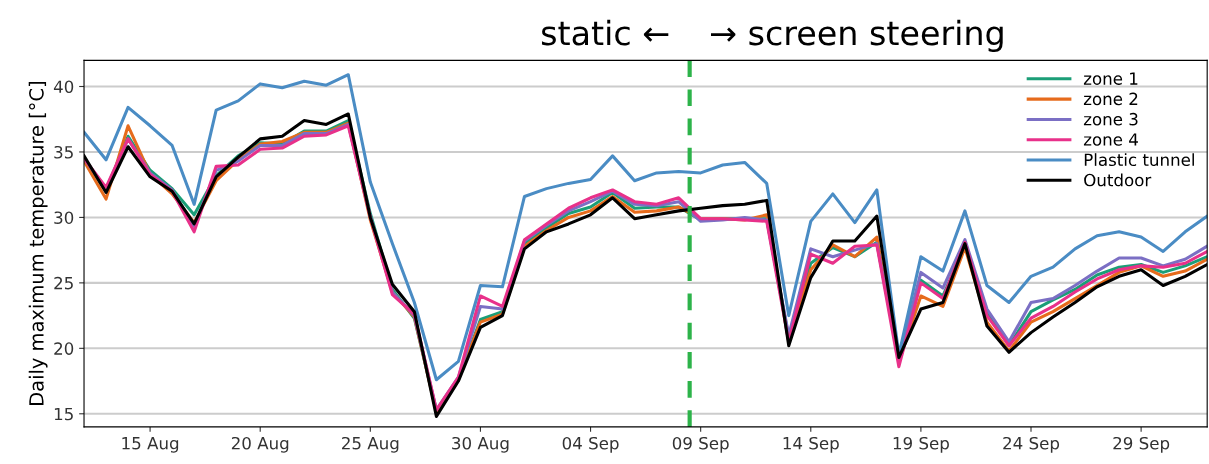  Describe the element at coordinates (1118, 180) in the screenshot. I see `legend-label: Outdoor` at that location.